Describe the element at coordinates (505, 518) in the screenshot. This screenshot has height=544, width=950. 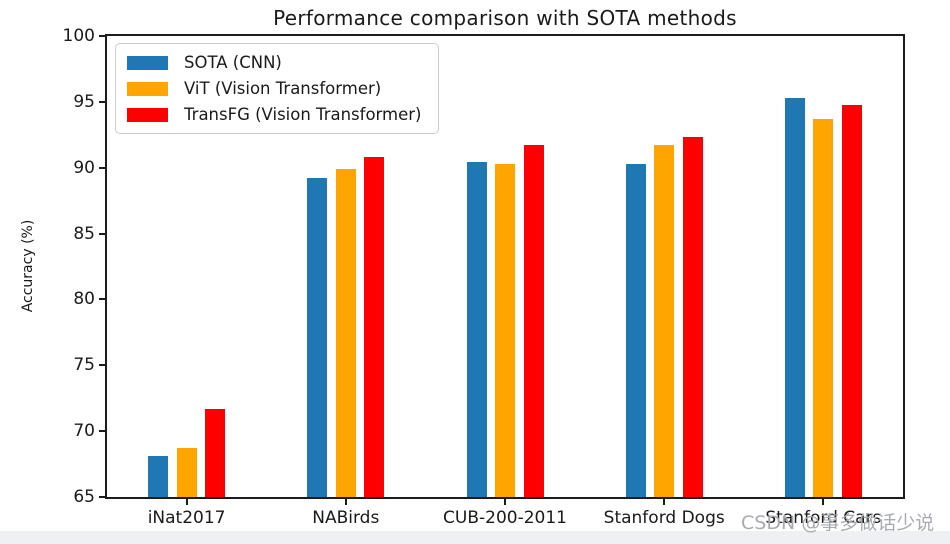
I see `x-tick-label: CUB-200-2011` at that location.